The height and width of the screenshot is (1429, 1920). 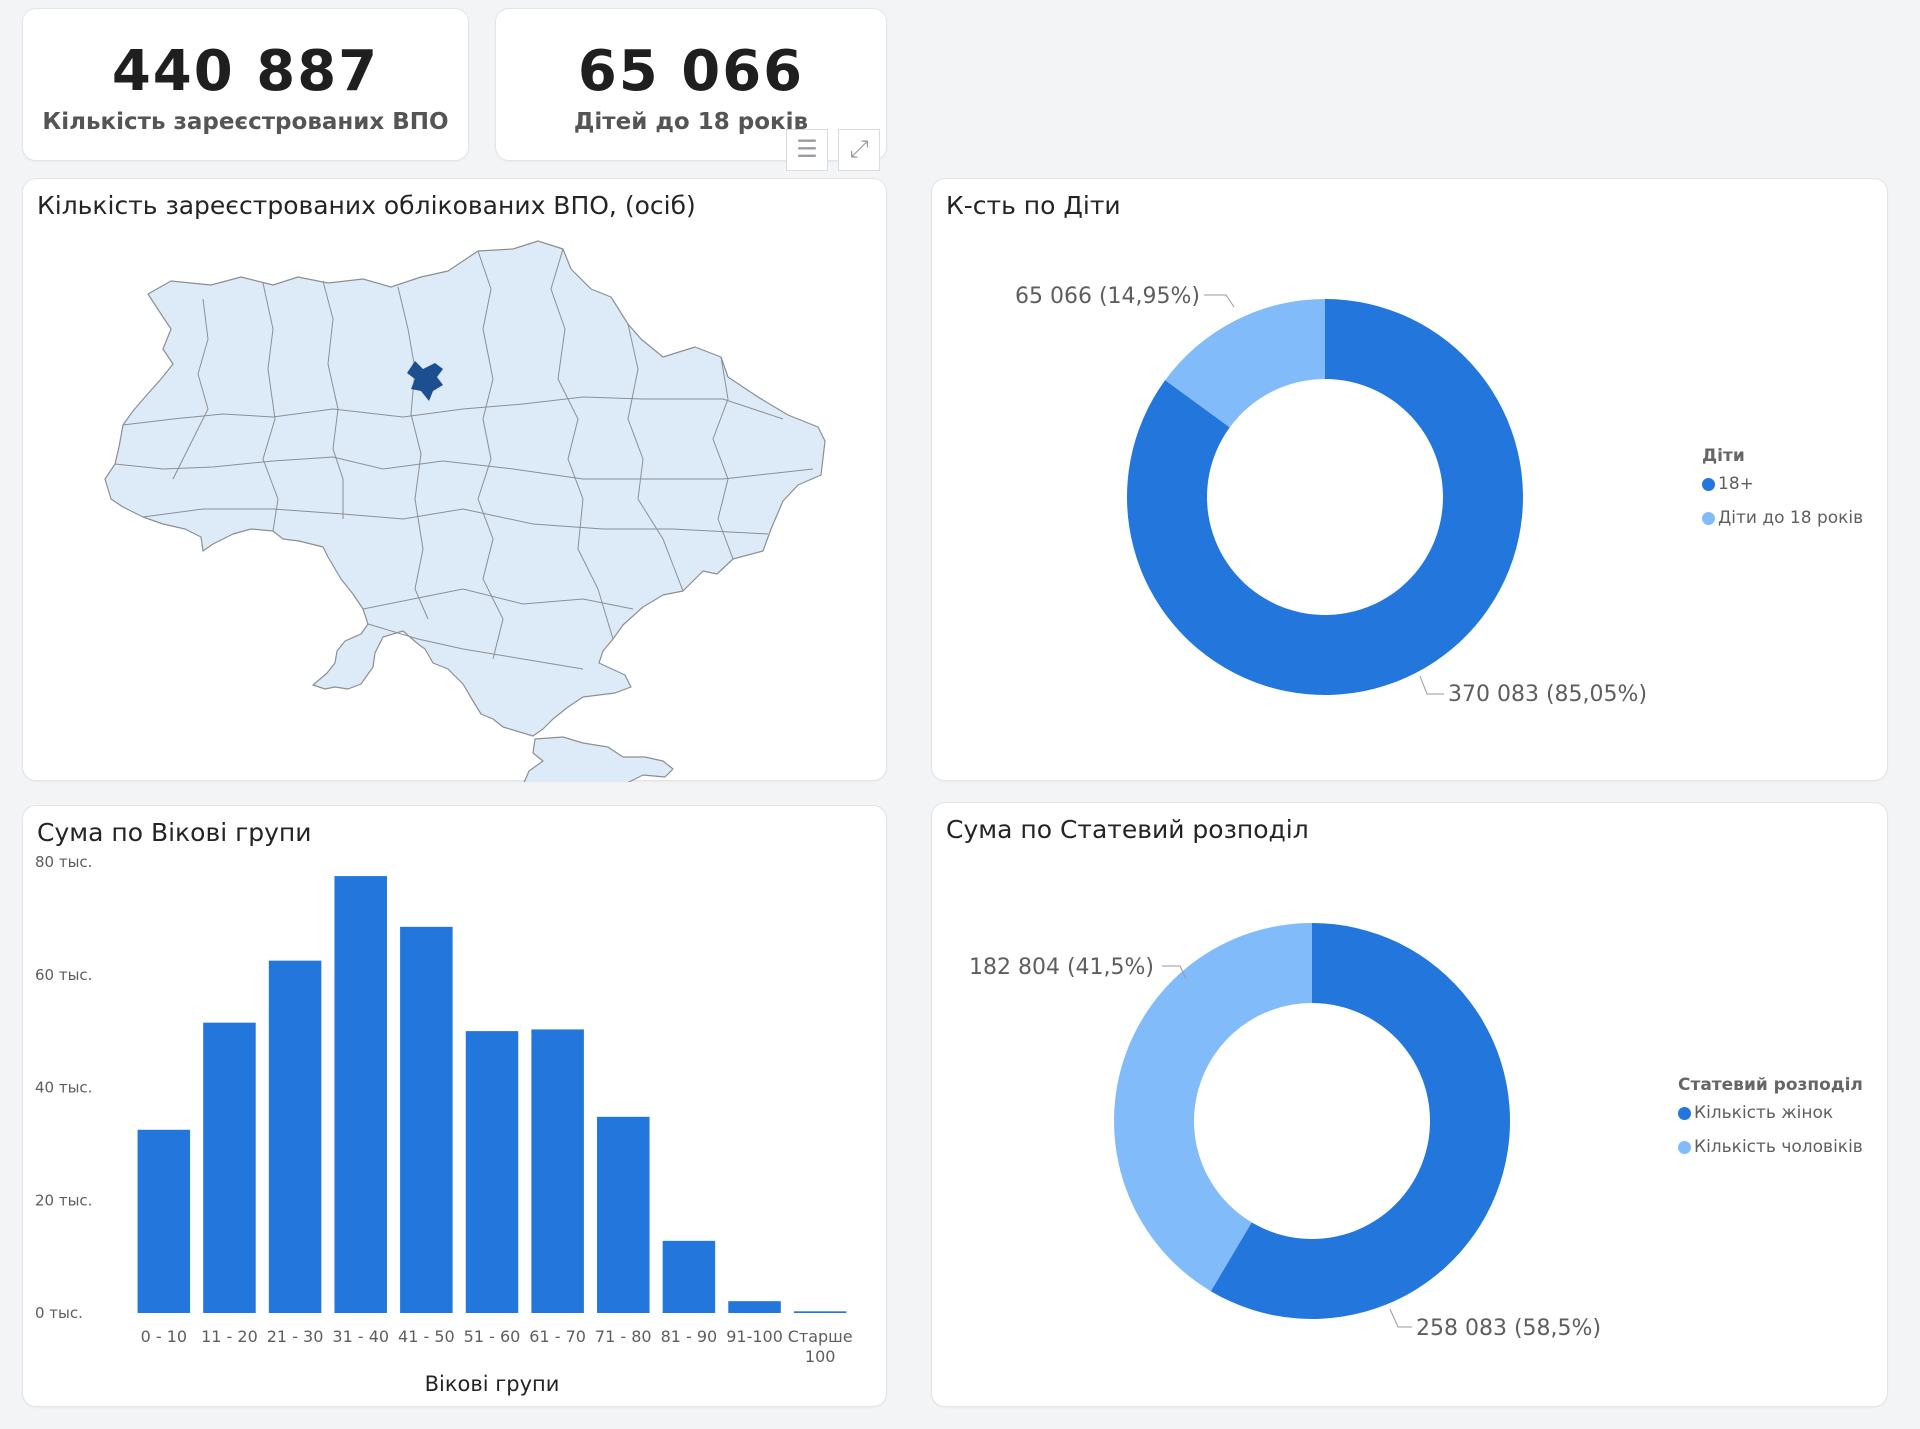 What do you see at coordinates (1127, 829) in the screenshot?
I see `gender-chart-title: Сума по Статевий розподіл` at bounding box center [1127, 829].